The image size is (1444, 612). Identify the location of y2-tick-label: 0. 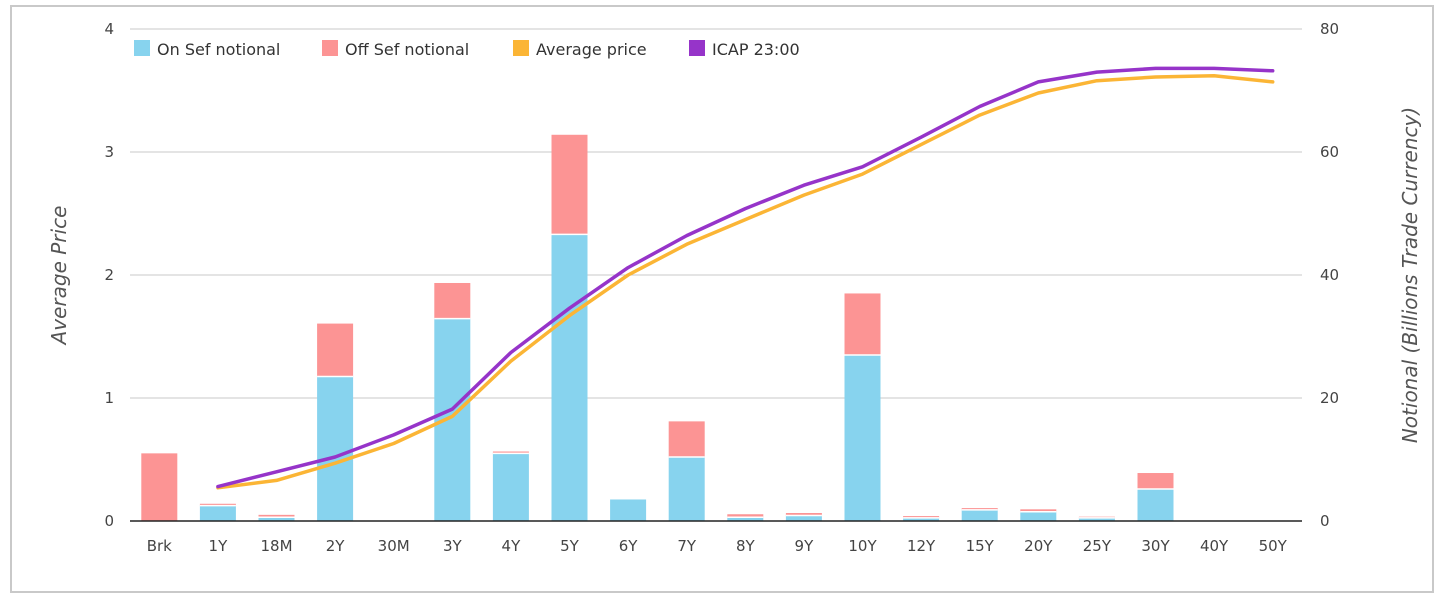
(1325, 521).